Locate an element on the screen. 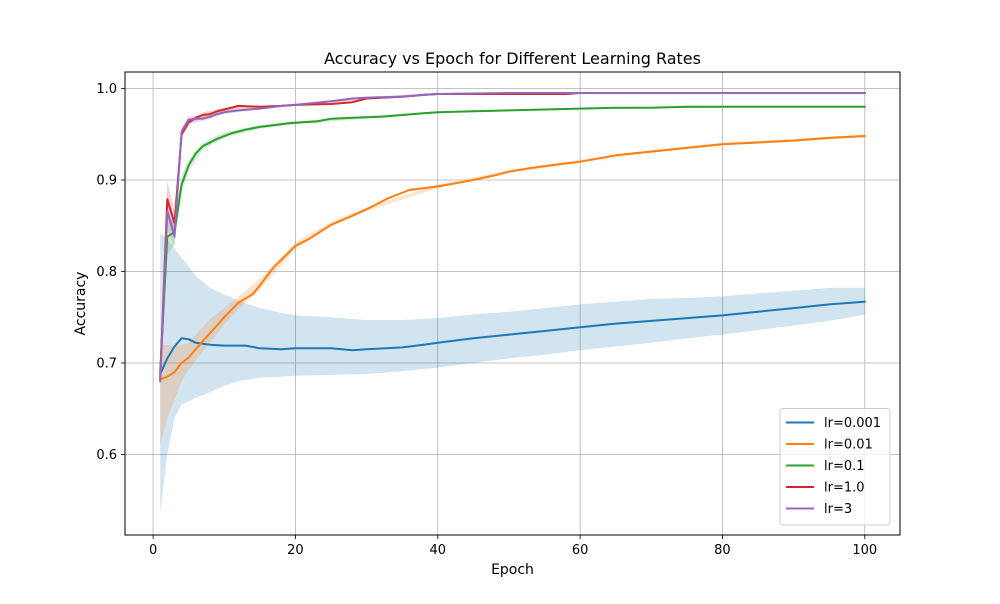  y-axis-label: Accuracy is located at coordinates (81, 304).